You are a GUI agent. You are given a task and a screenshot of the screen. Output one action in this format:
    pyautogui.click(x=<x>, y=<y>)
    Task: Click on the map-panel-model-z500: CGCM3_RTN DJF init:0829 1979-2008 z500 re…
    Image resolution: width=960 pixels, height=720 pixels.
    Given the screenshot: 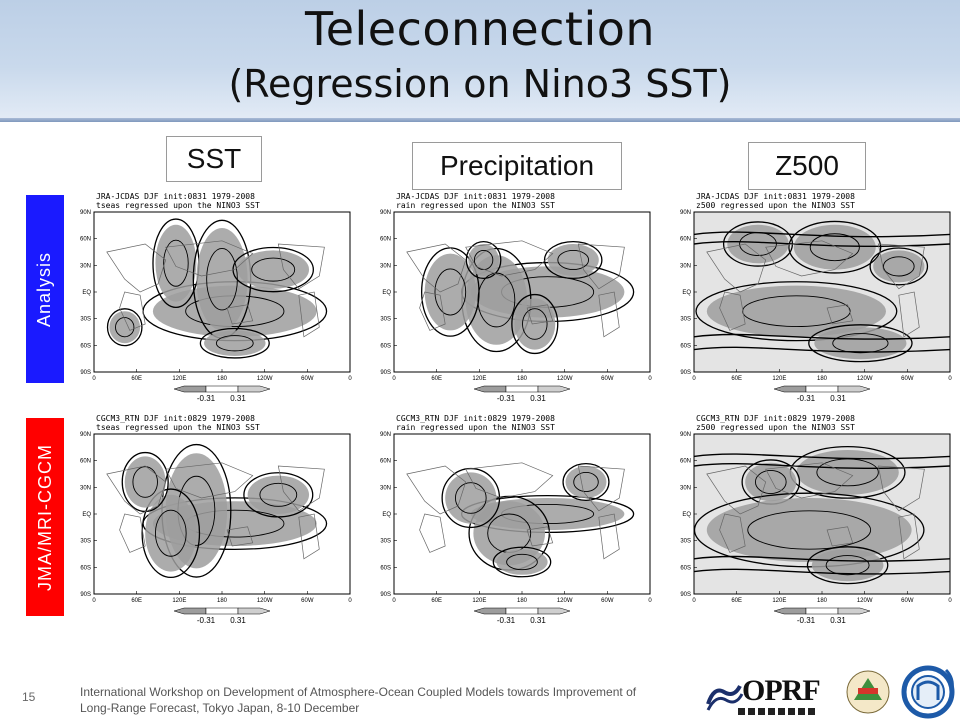 What is the action you would take?
    pyautogui.click(x=814, y=518)
    